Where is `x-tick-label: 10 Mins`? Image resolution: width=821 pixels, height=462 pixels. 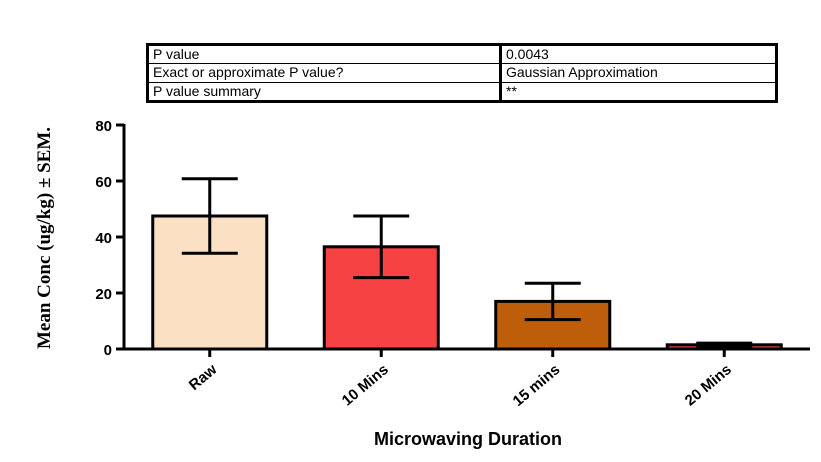
x-tick-label: 10 Mins is located at coordinates (365, 385).